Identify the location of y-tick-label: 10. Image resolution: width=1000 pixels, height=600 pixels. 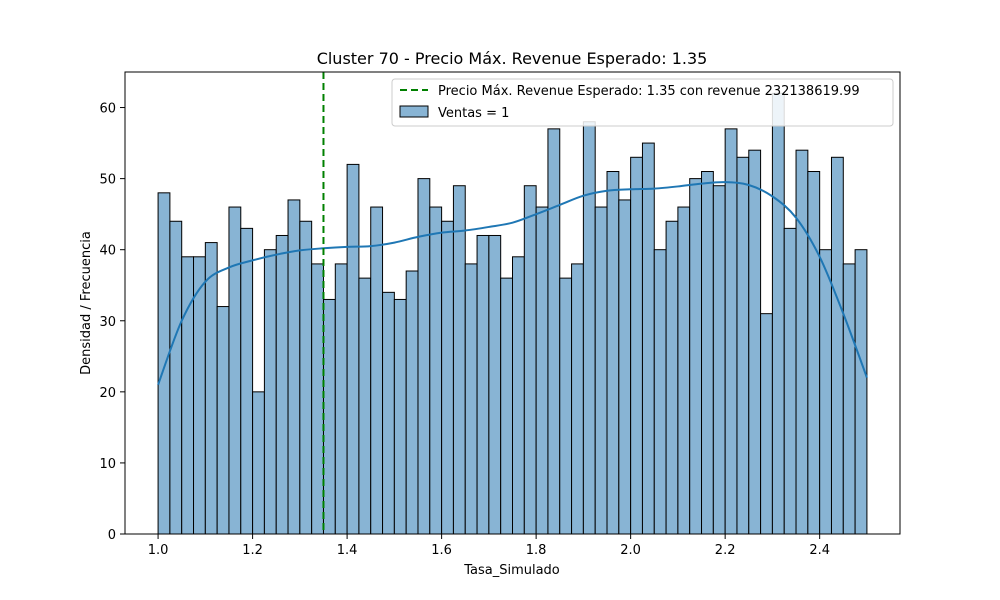
(107, 464).